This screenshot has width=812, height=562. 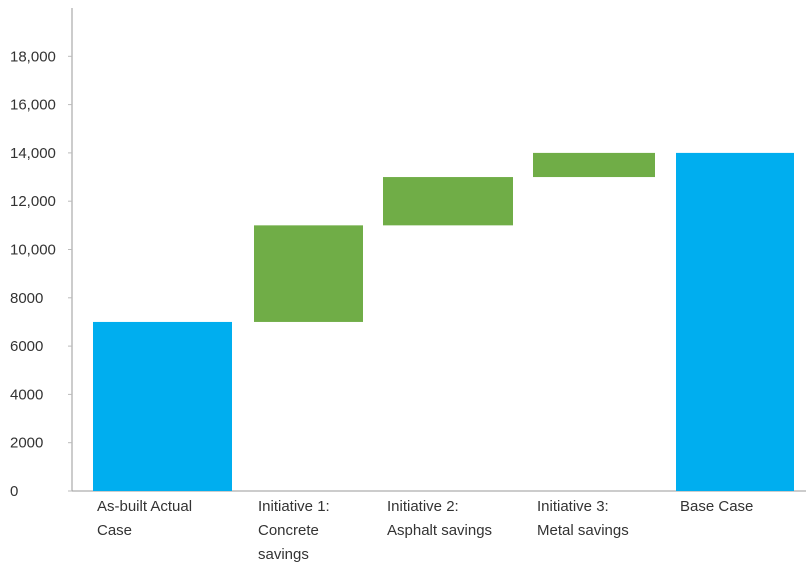 I want to click on category-label: Initiative 3: Metal savings, so click(x=583, y=518).